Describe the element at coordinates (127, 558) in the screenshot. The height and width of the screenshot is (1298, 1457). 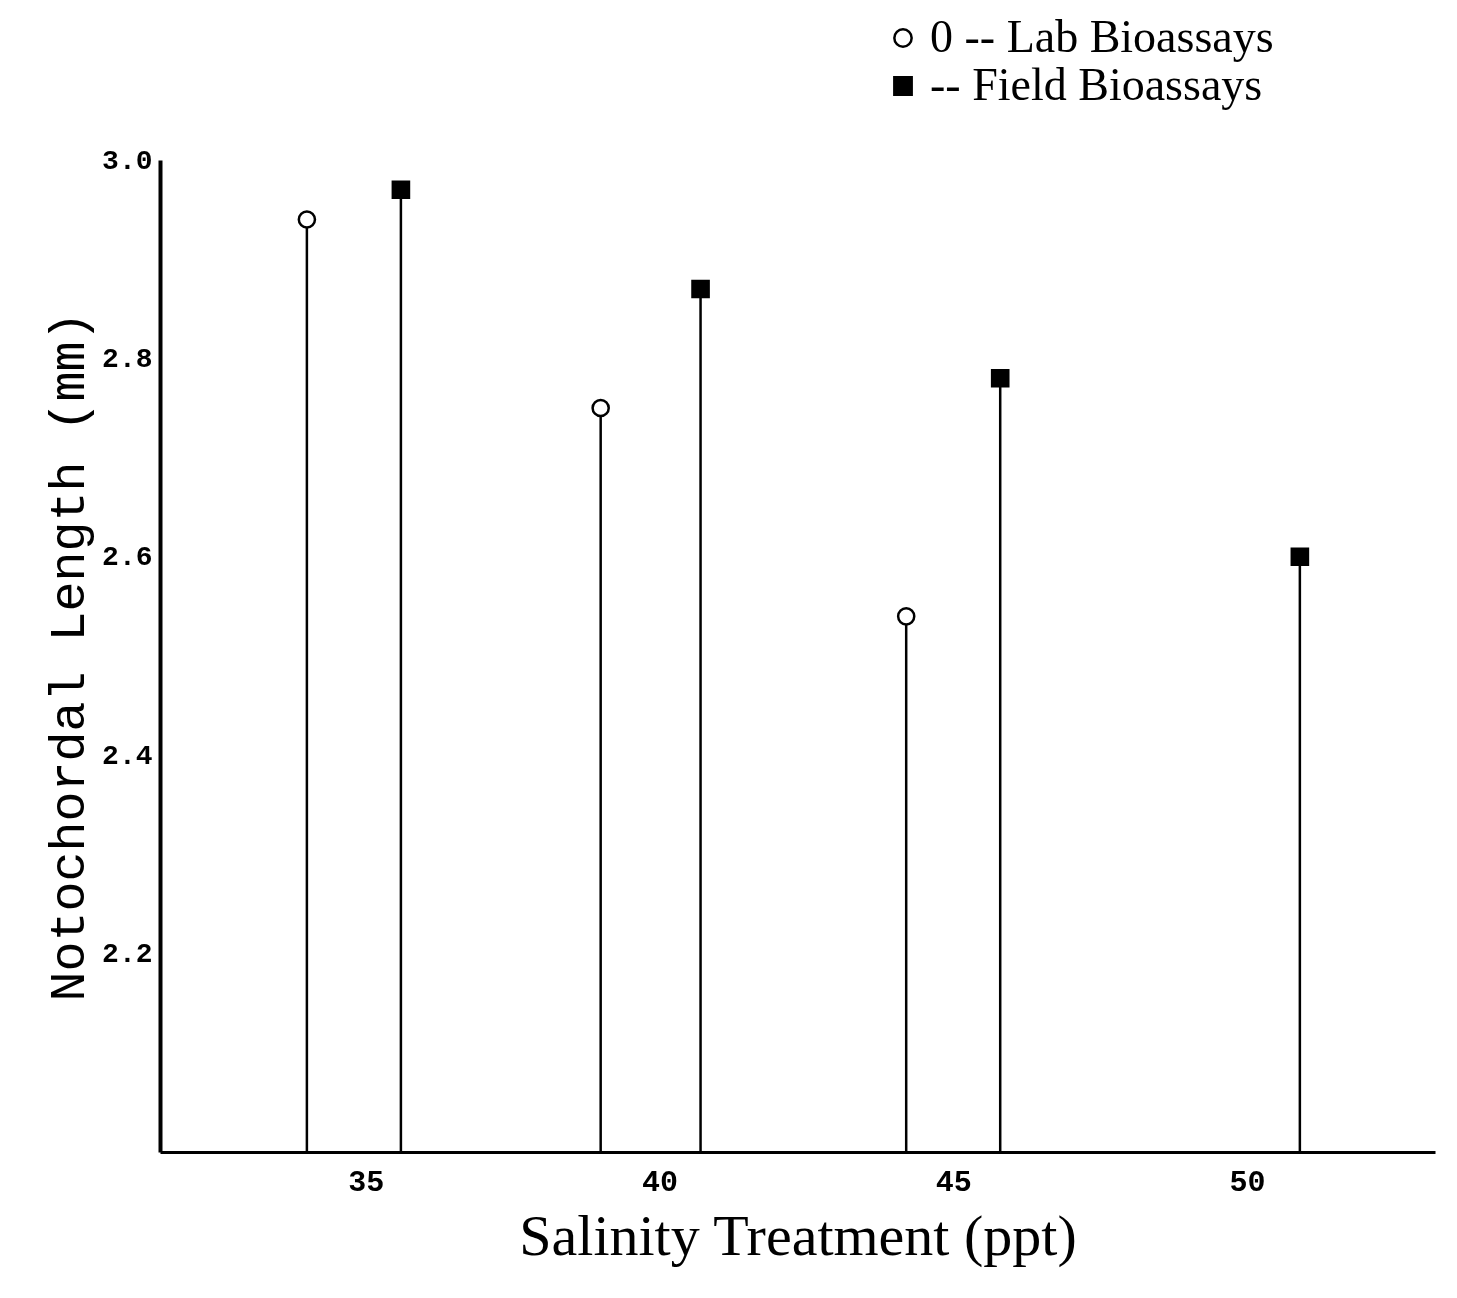
I see `y-tick-label: 2.6` at that location.